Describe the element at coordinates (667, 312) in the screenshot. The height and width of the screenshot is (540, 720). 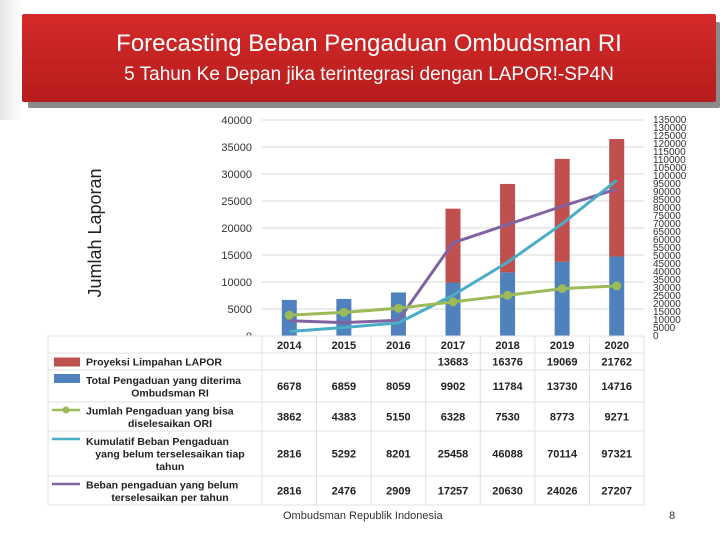
I see `right-axis-tick-label: 15000` at that location.